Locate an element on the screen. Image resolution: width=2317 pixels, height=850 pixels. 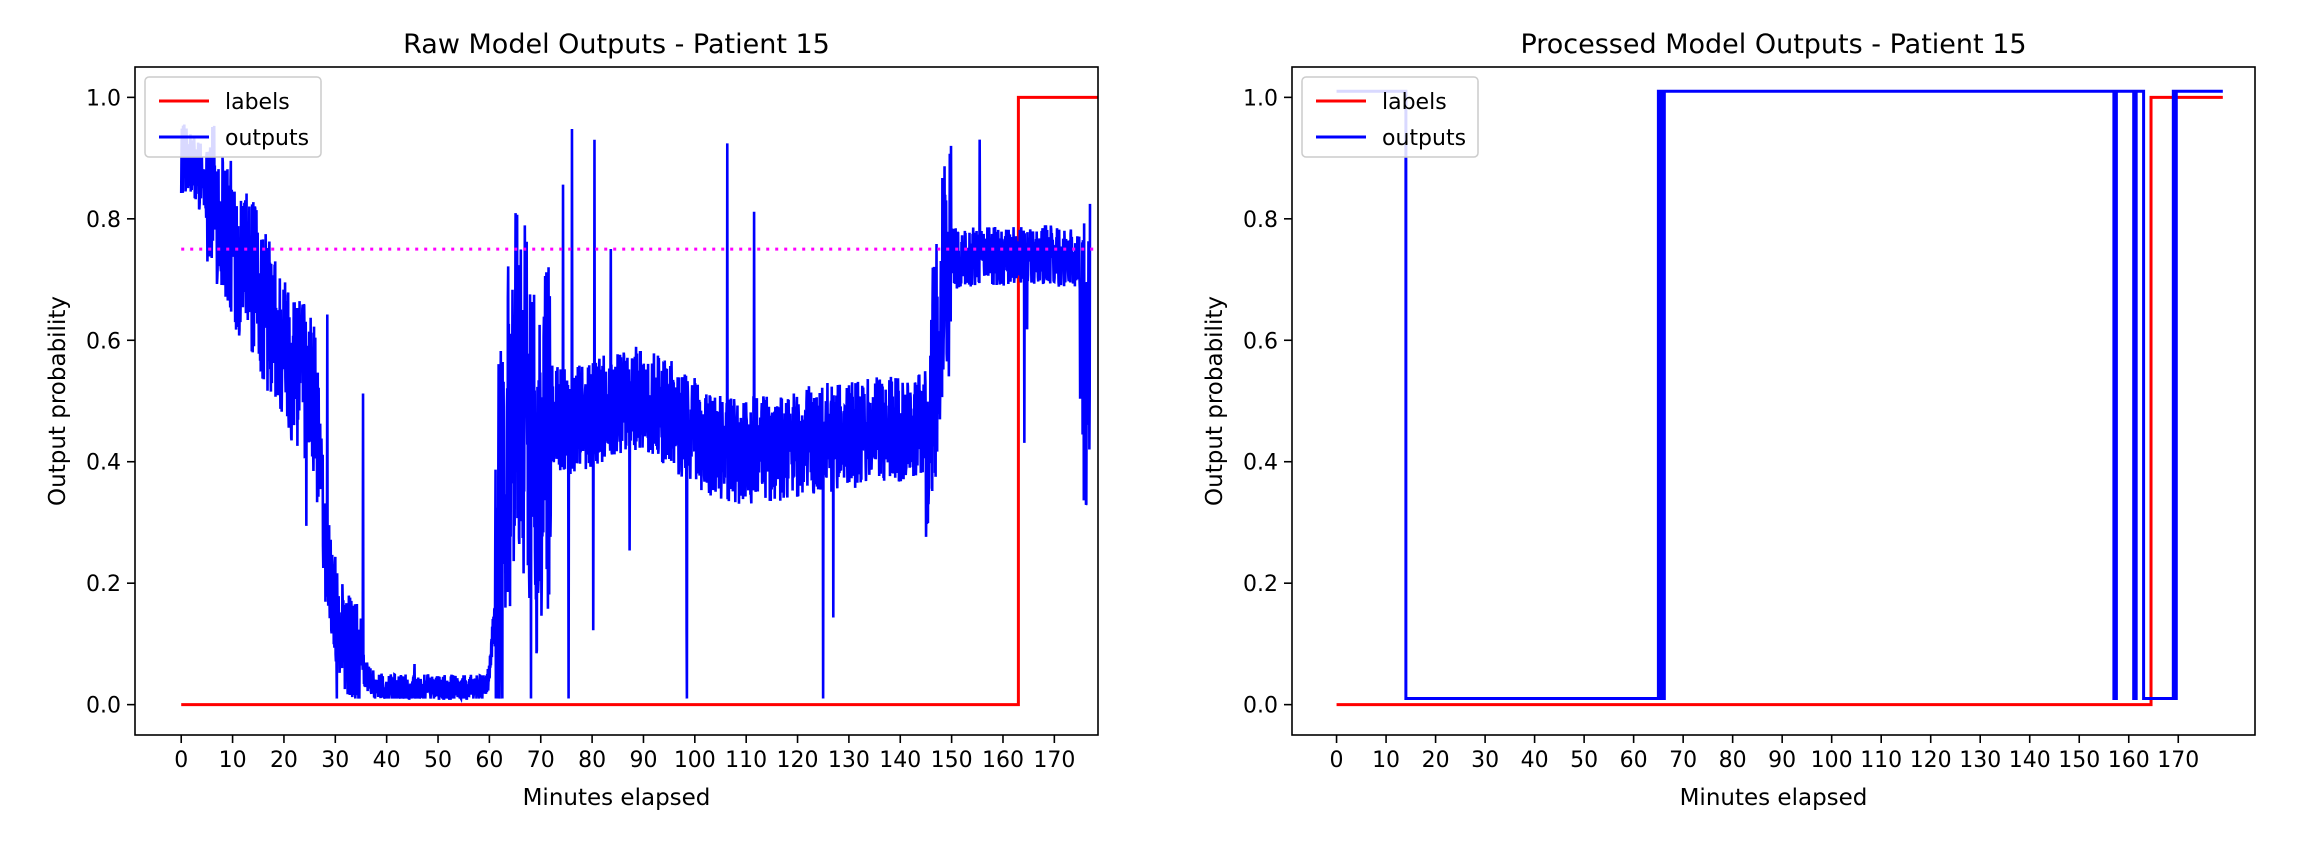
chart-title: Raw Model Outputs - Patient 15 is located at coordinates (616, 44).